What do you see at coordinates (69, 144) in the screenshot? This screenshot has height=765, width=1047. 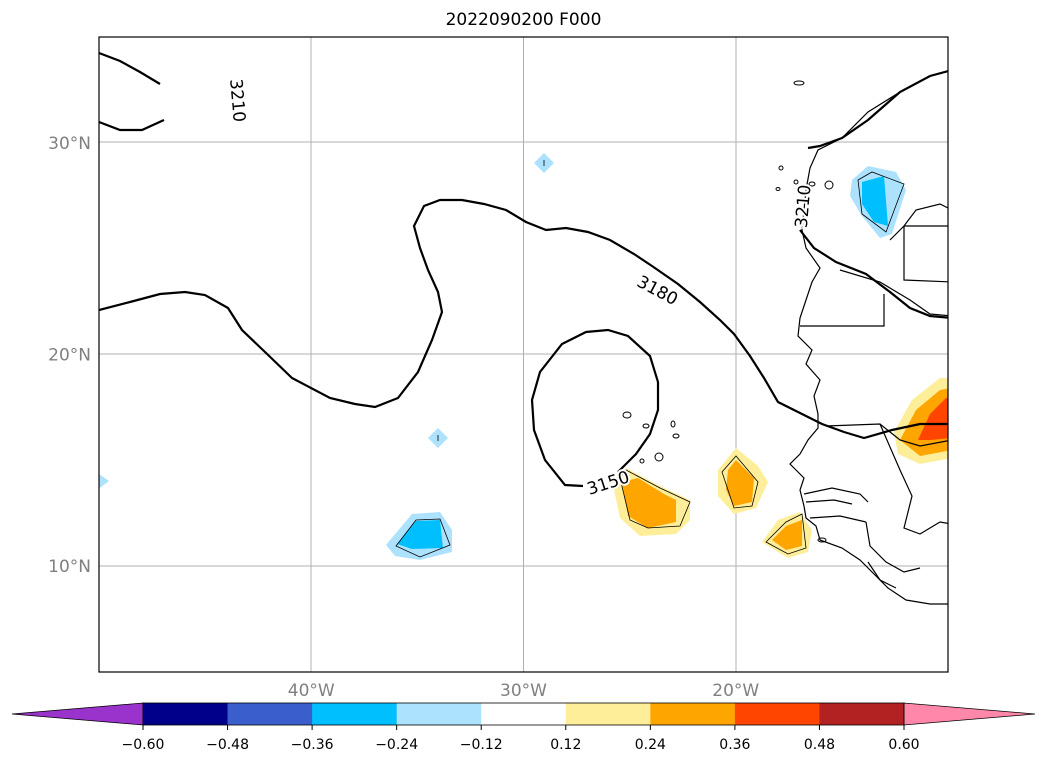 I see `lat-label: 30°N` at bounding box center [69, 144].